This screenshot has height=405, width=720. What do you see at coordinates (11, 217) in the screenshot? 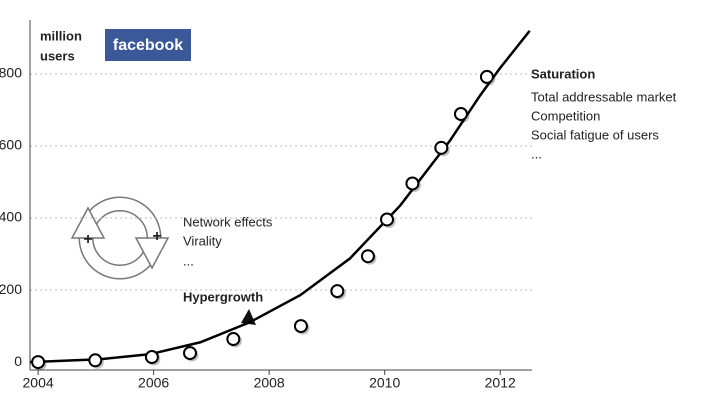
I see `y-tick-label: 400` at bounding box center [11, 217].